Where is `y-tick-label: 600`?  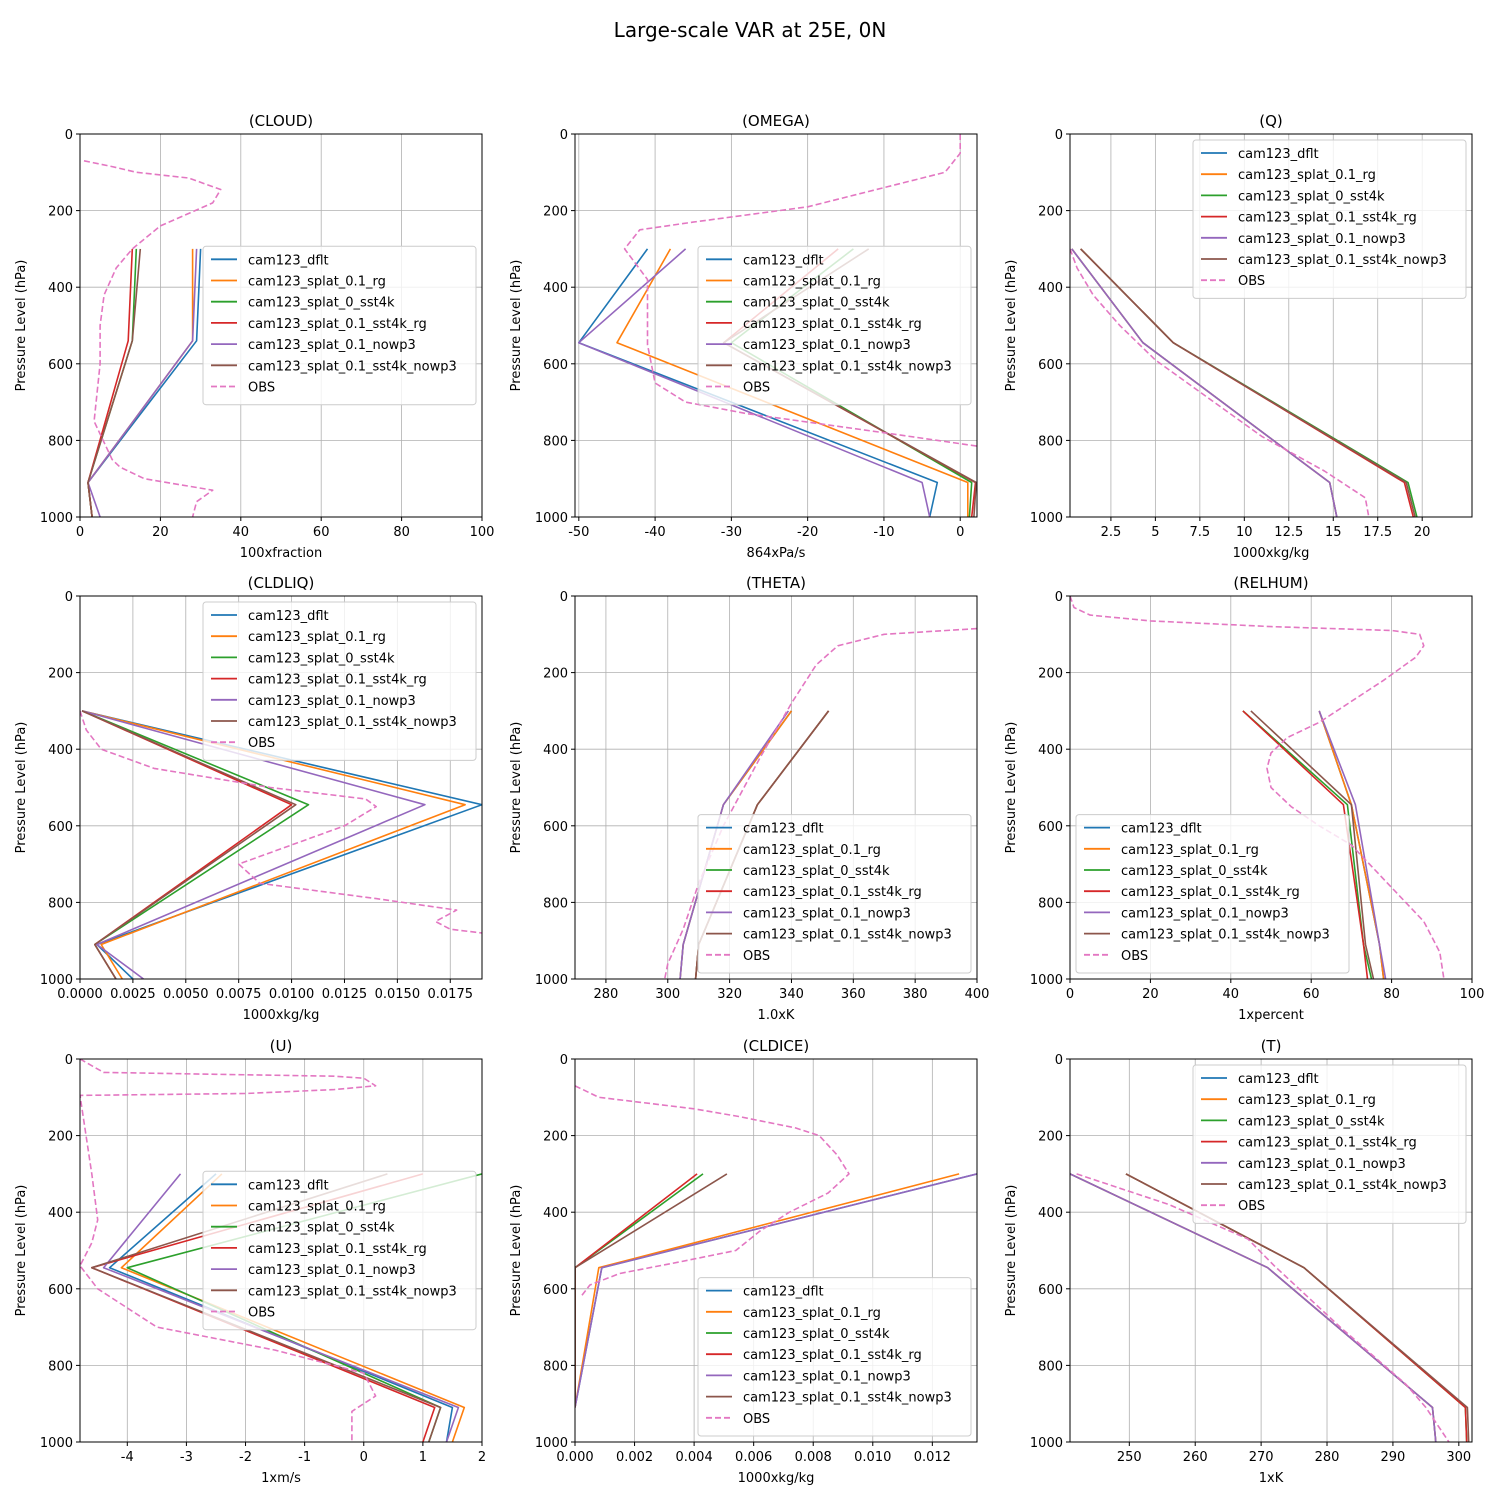
y-tick-label: 600 is located at coordinates (1050, 827).